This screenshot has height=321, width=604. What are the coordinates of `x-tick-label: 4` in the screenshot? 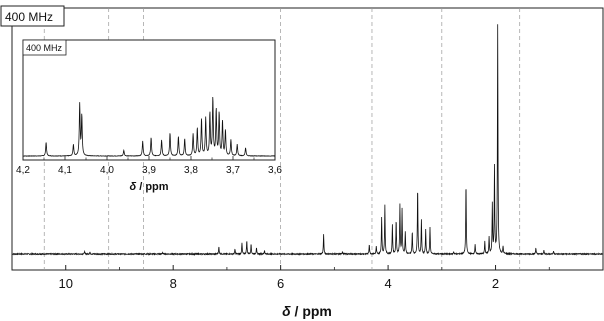 It's located at (387, 283).